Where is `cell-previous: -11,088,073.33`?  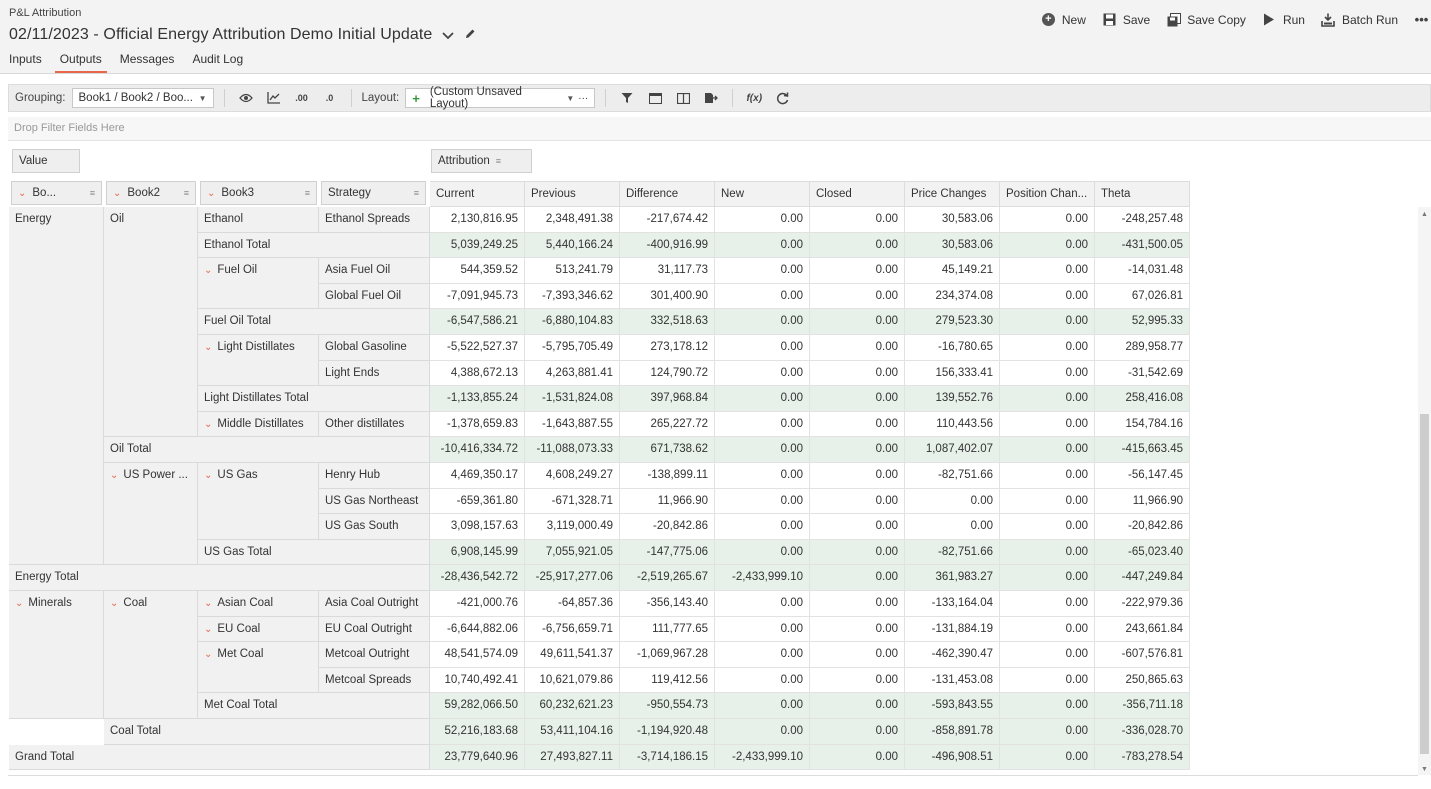 cell-previous: -11,088,073.33 is located at coordinates (572, 450).